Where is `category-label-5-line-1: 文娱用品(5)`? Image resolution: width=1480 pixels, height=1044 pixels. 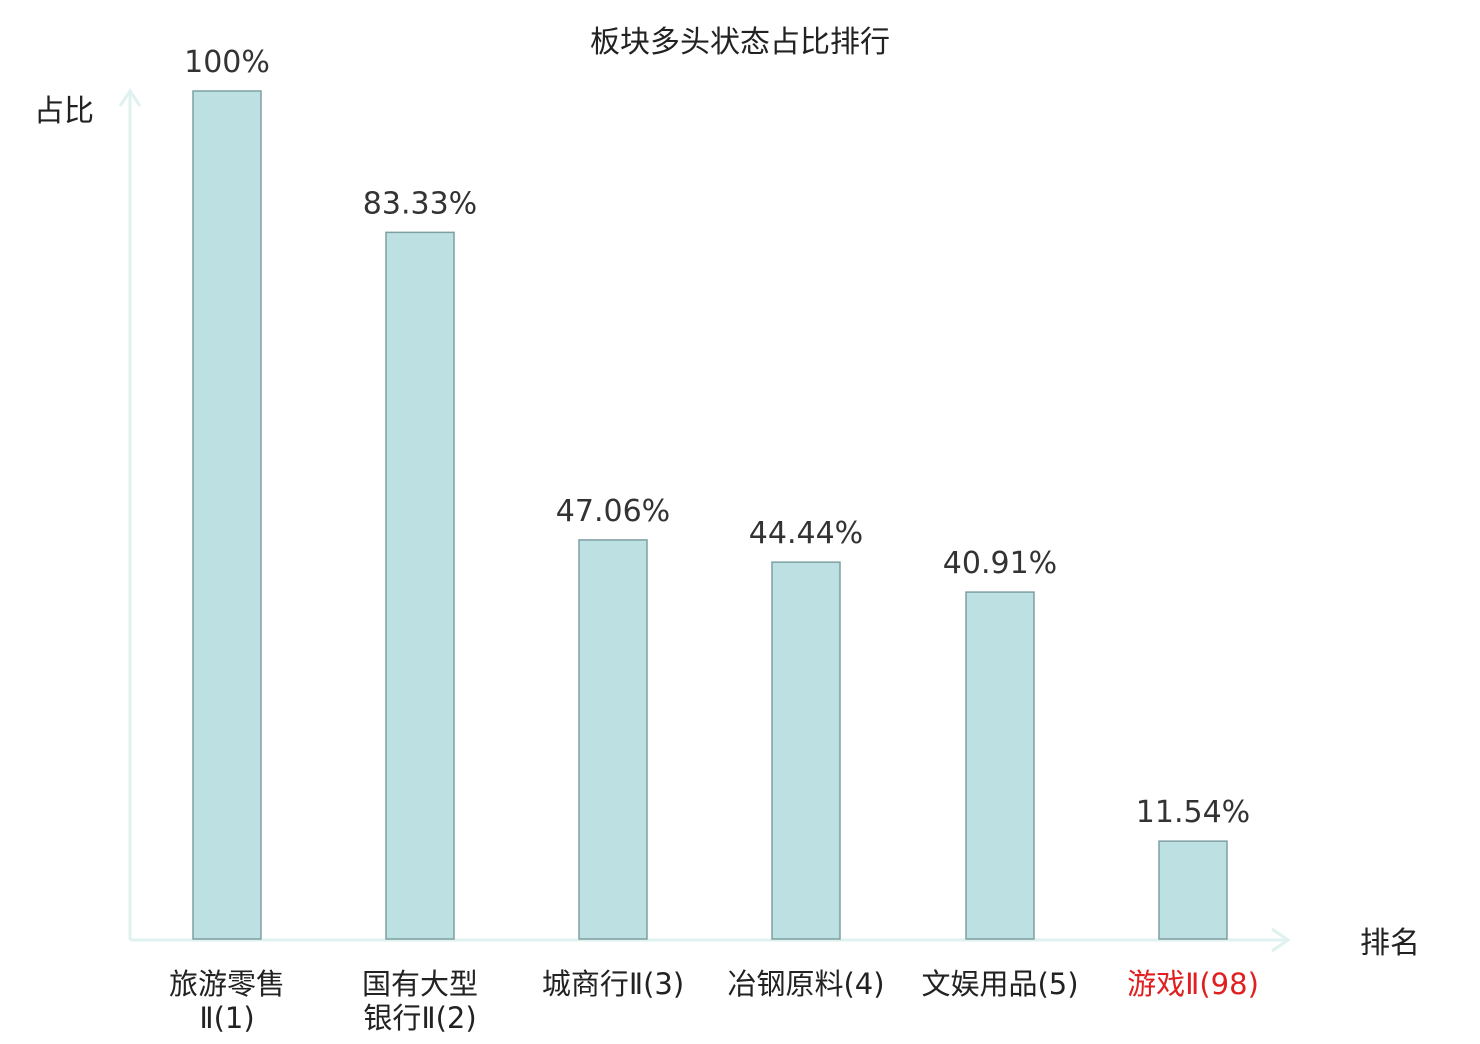 category-label-5-line-1: 文娱用品(5) is located at coordinates (999, 984).